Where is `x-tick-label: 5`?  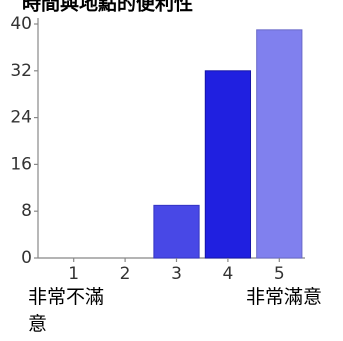
x-tick-label: 5 is located at coordinates (279, 274).